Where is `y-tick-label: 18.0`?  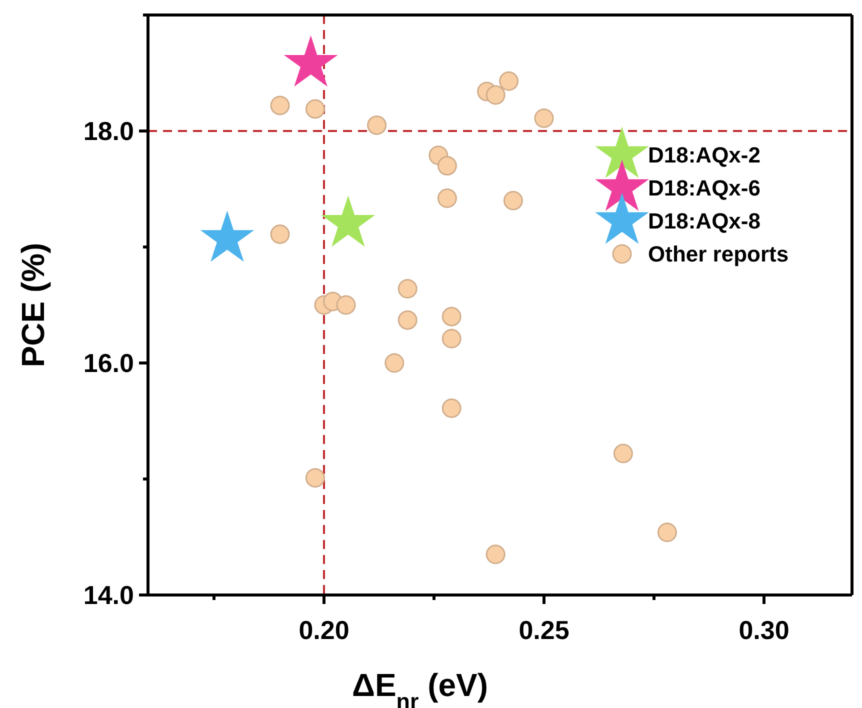 y-tick-label: 18.0 is located at coordinates (108, 131).